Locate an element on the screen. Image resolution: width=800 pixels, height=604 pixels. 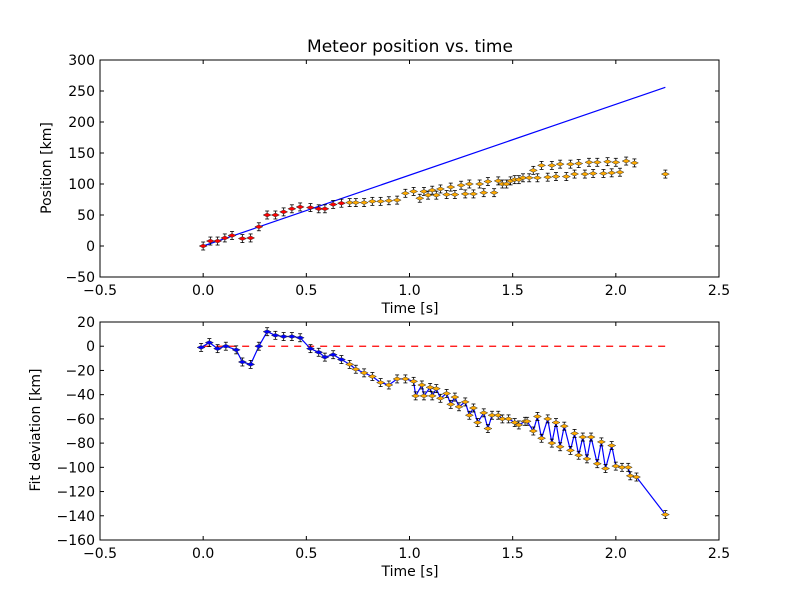
position-x-tick-label: 0.5 is located at coordinates (306, 291).